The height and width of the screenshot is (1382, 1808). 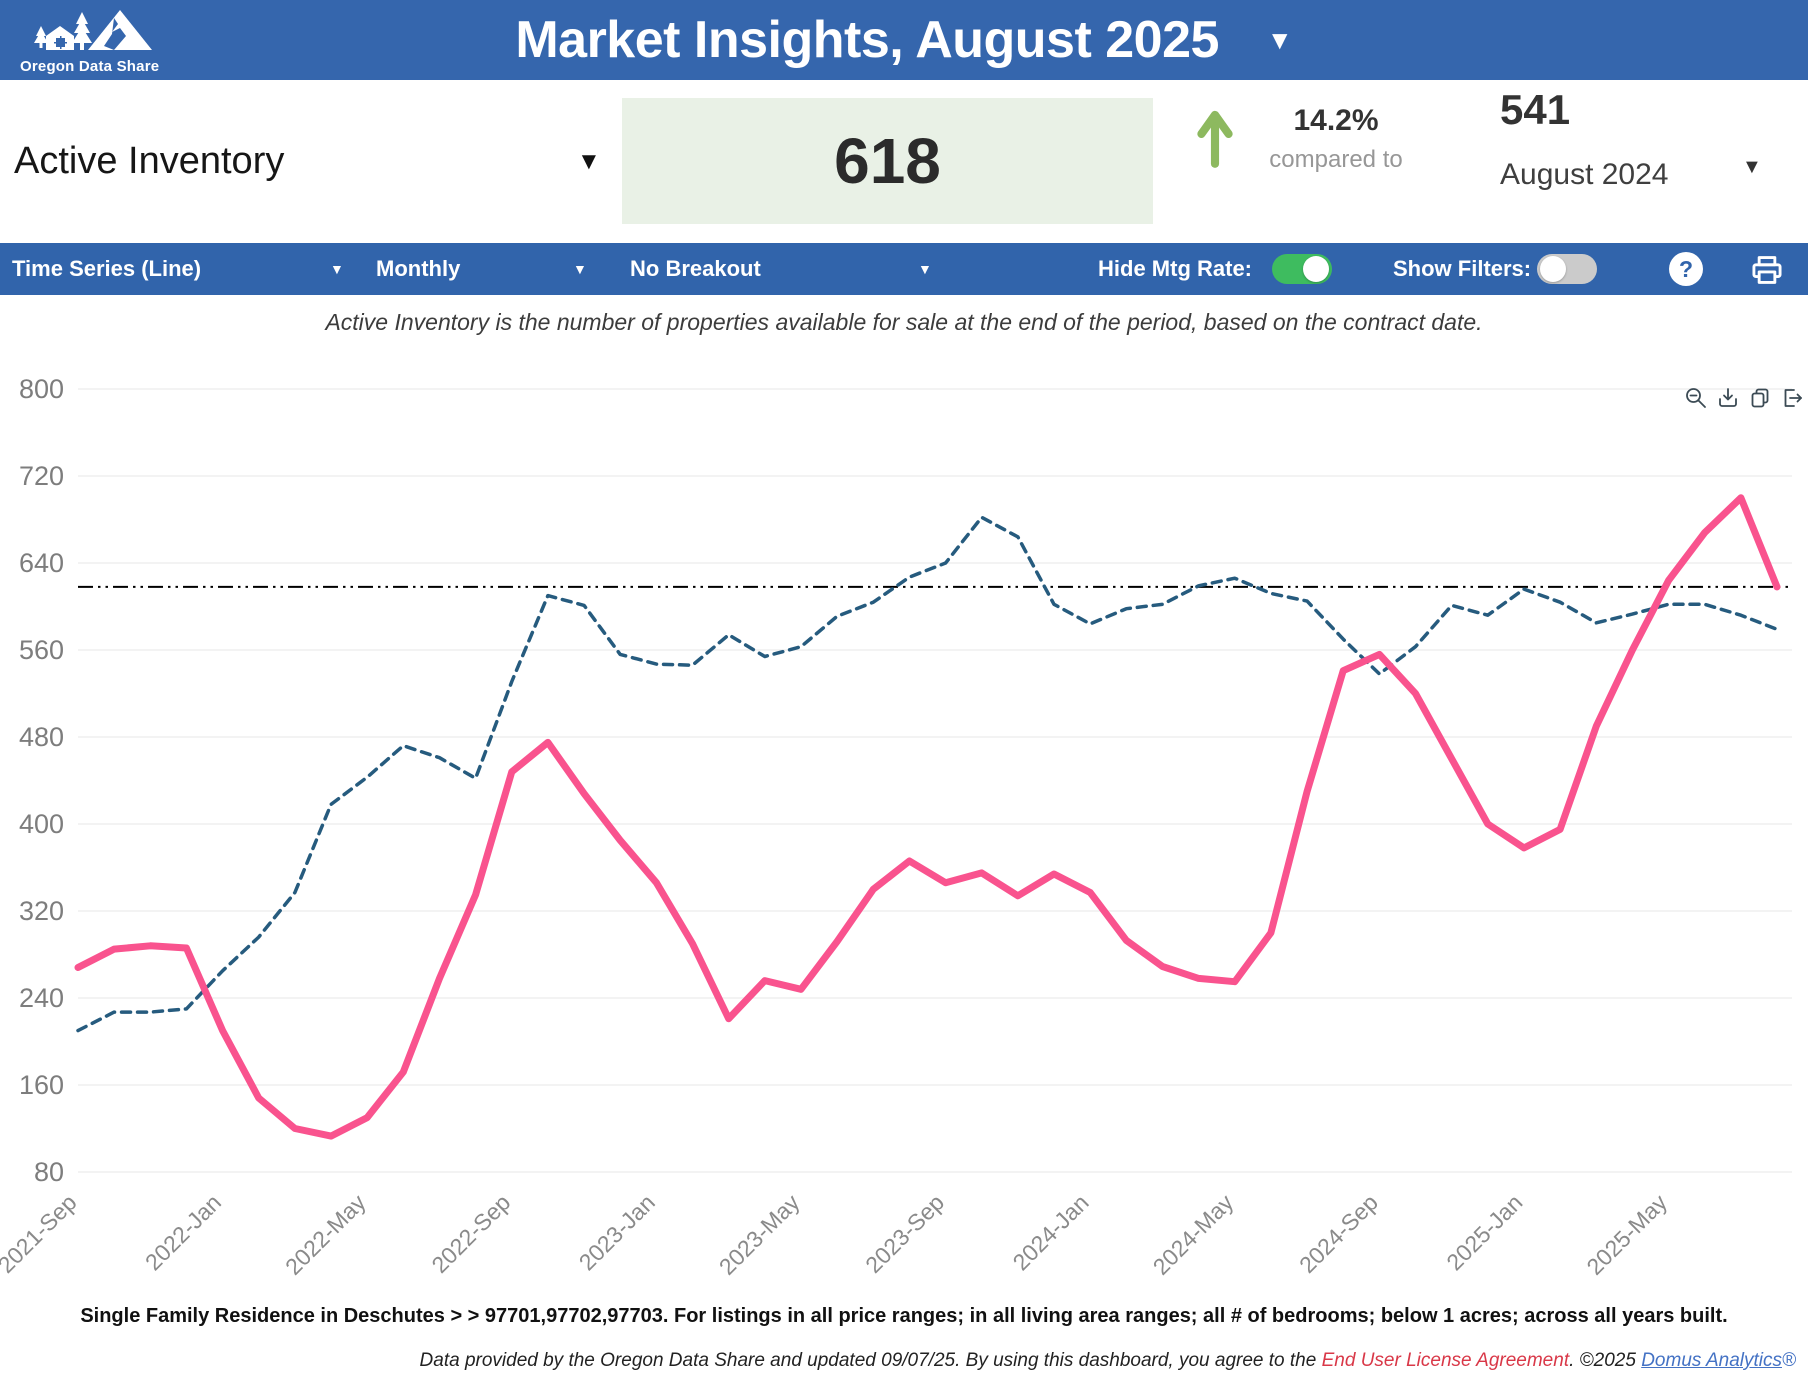 I want to click on page-title: Market Insights, August 2025, so click(x=867, y=40).